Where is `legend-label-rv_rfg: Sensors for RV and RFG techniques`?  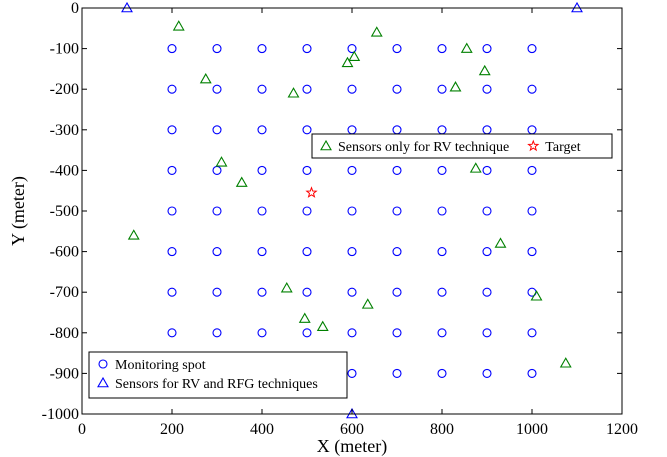
legend-label-rv_rfg: Sensors for RV and RFG techniques is located at coordinates (216, 384).